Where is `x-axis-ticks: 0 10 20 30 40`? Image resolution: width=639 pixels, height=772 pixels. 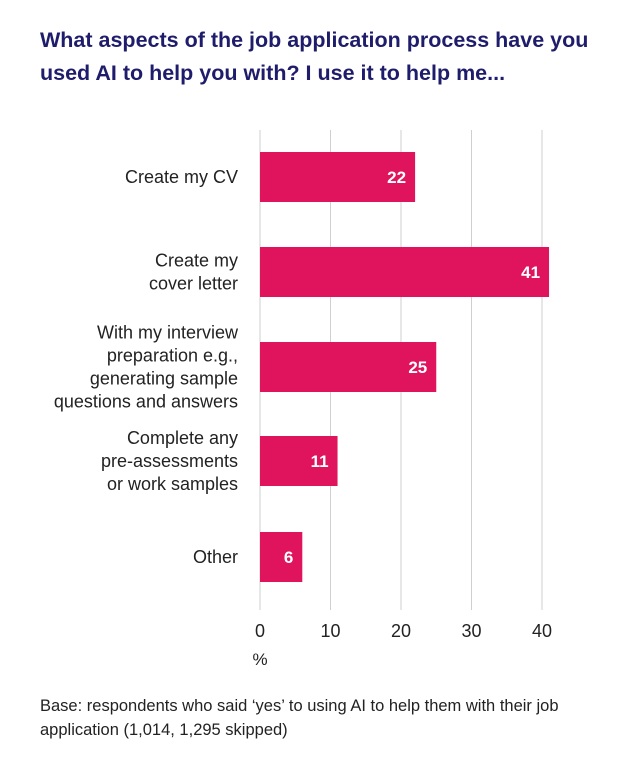
x-axis-ticks: 0 10 20 30 40 is located at coordinates (403, 631).